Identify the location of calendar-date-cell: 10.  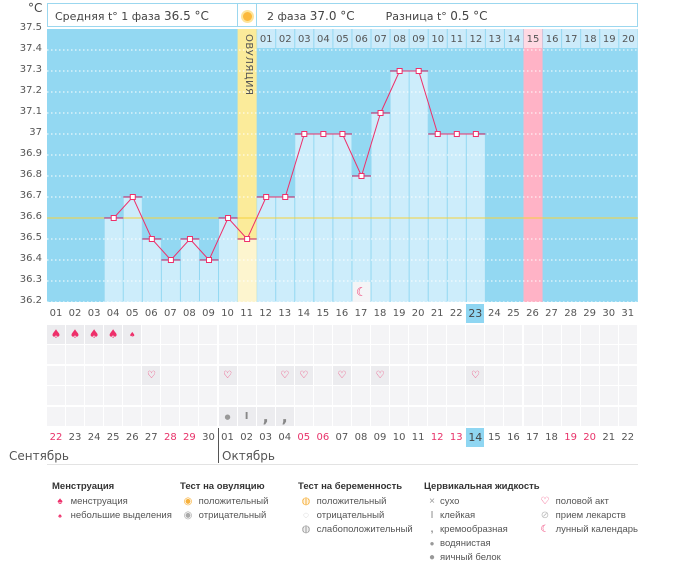
(399, 437).